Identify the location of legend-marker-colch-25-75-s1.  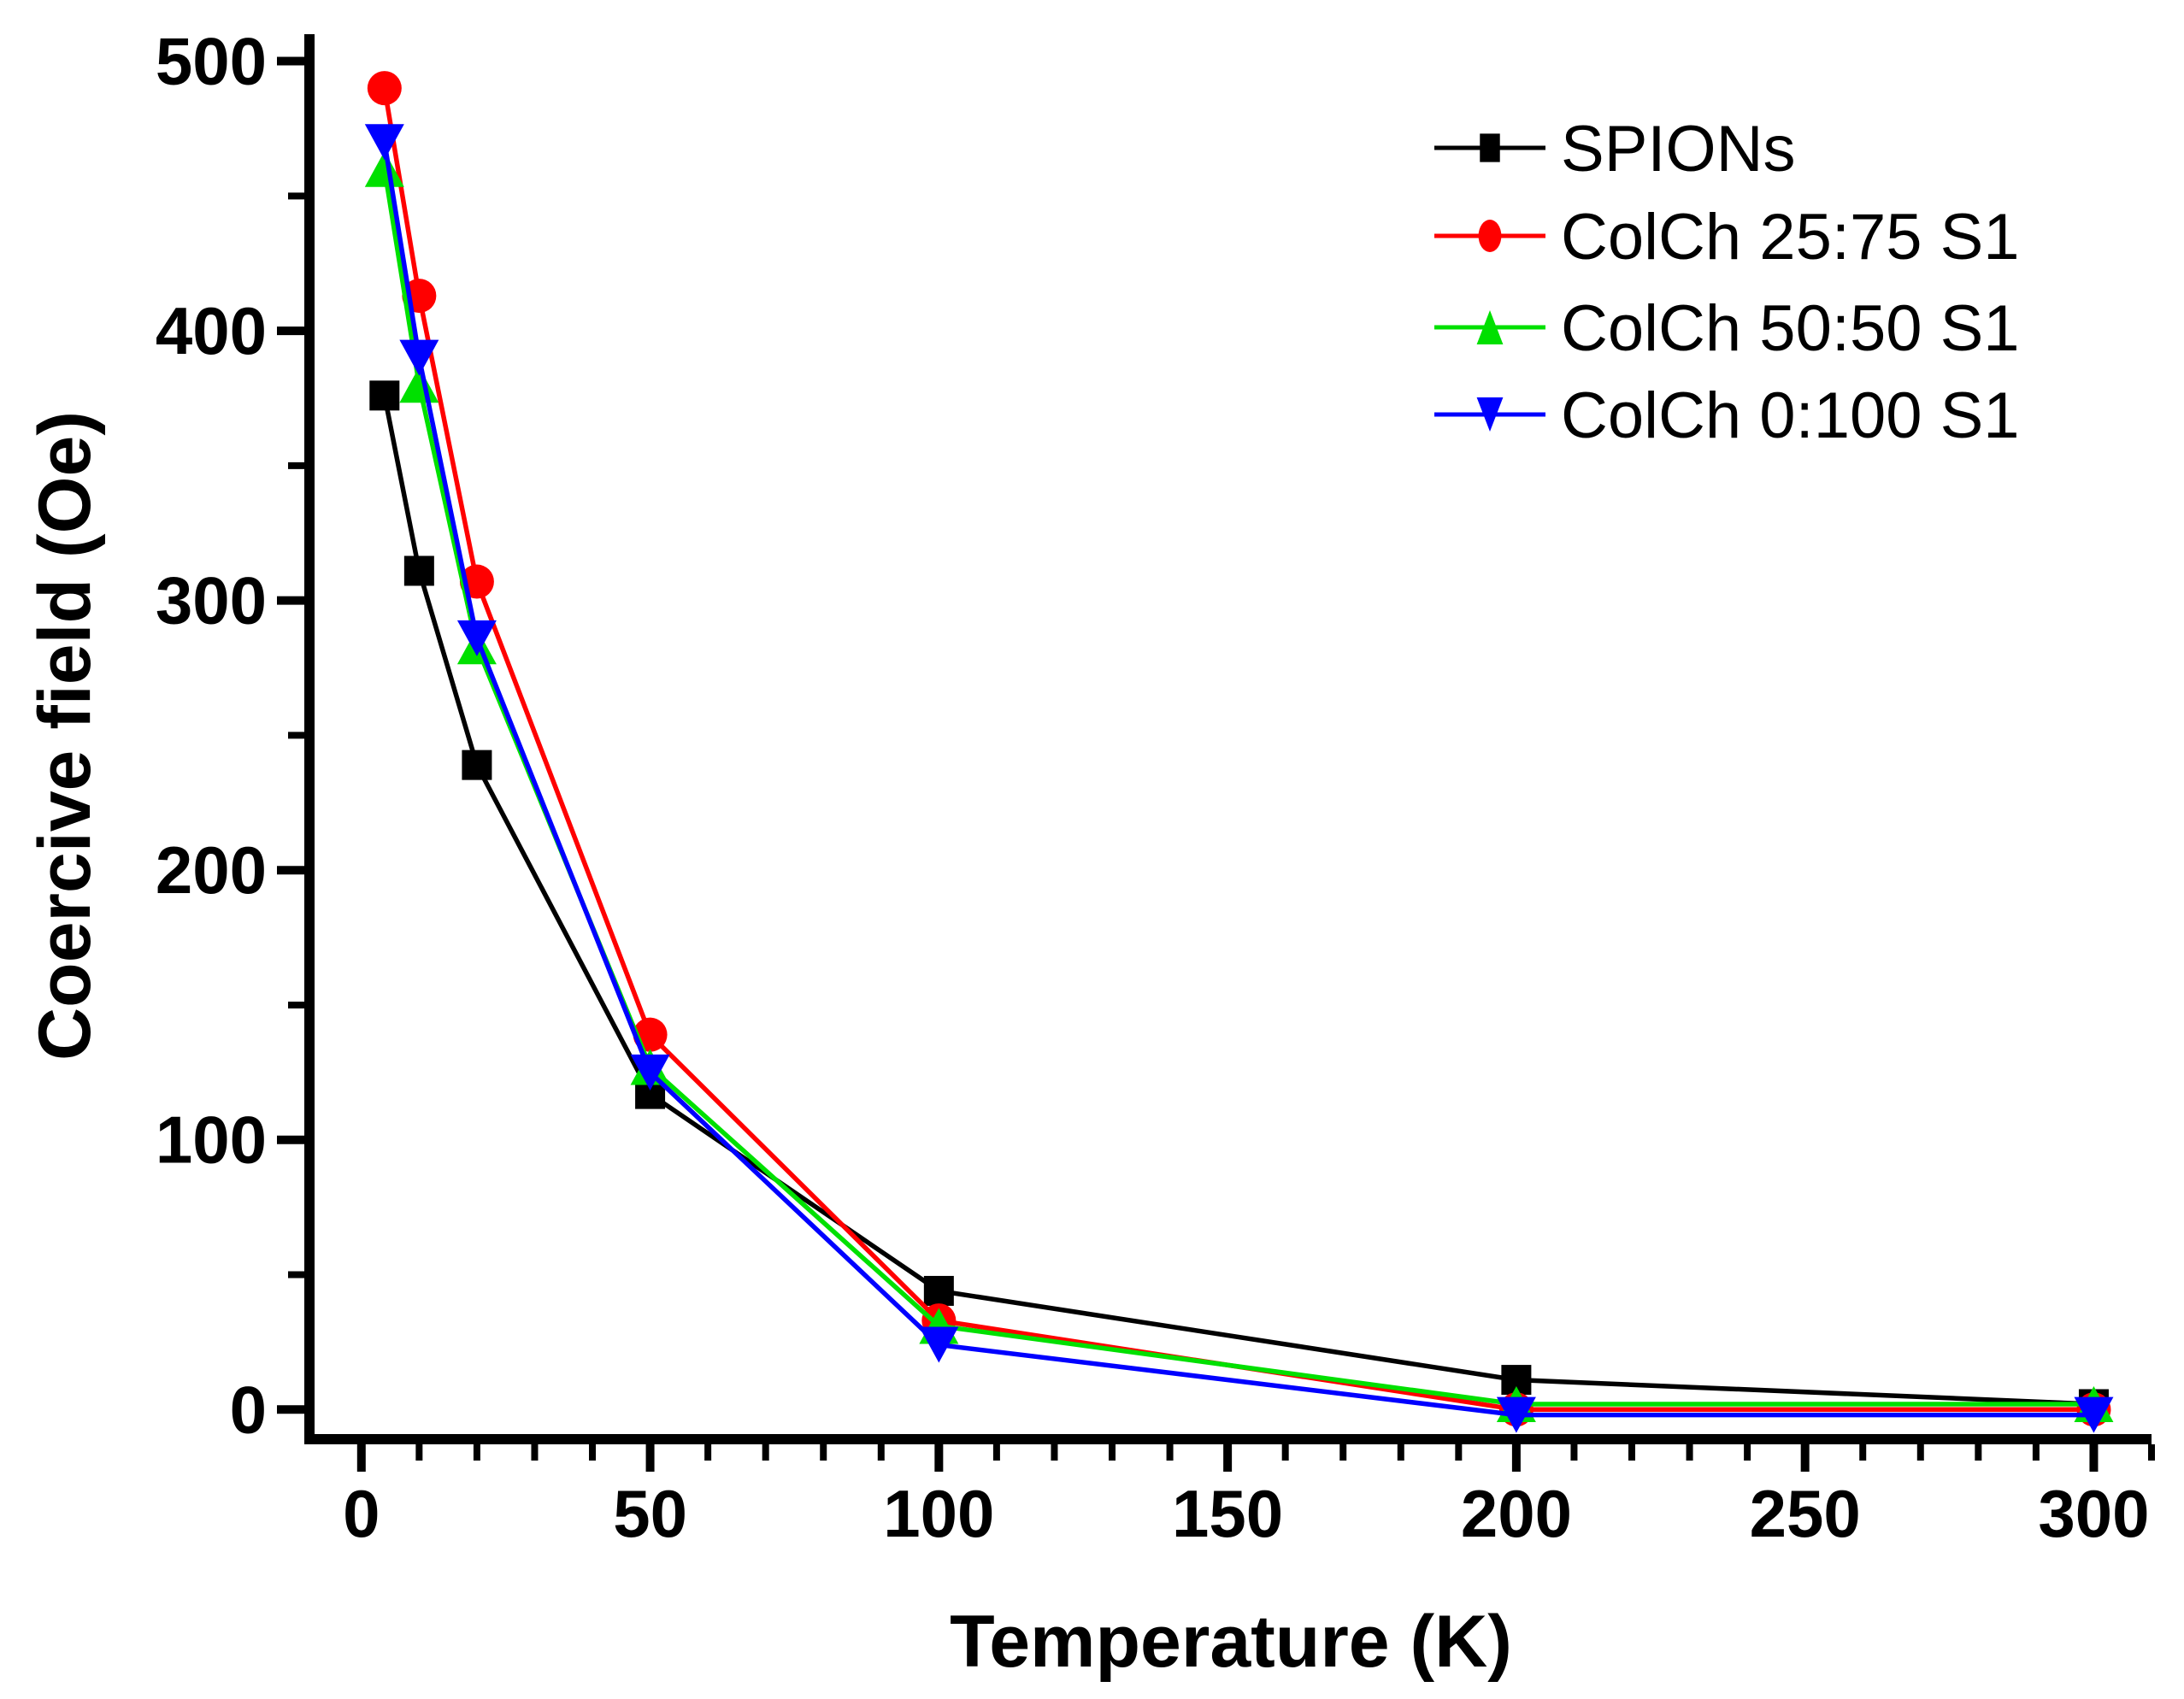
(1490, 236).